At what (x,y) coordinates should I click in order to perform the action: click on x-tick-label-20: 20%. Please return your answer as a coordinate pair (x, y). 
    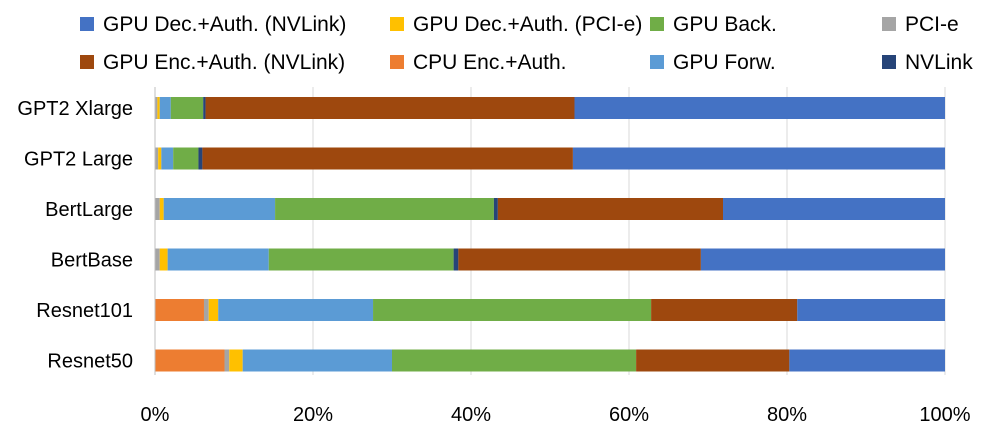
    Looking at the image, I should click on (313, 415).